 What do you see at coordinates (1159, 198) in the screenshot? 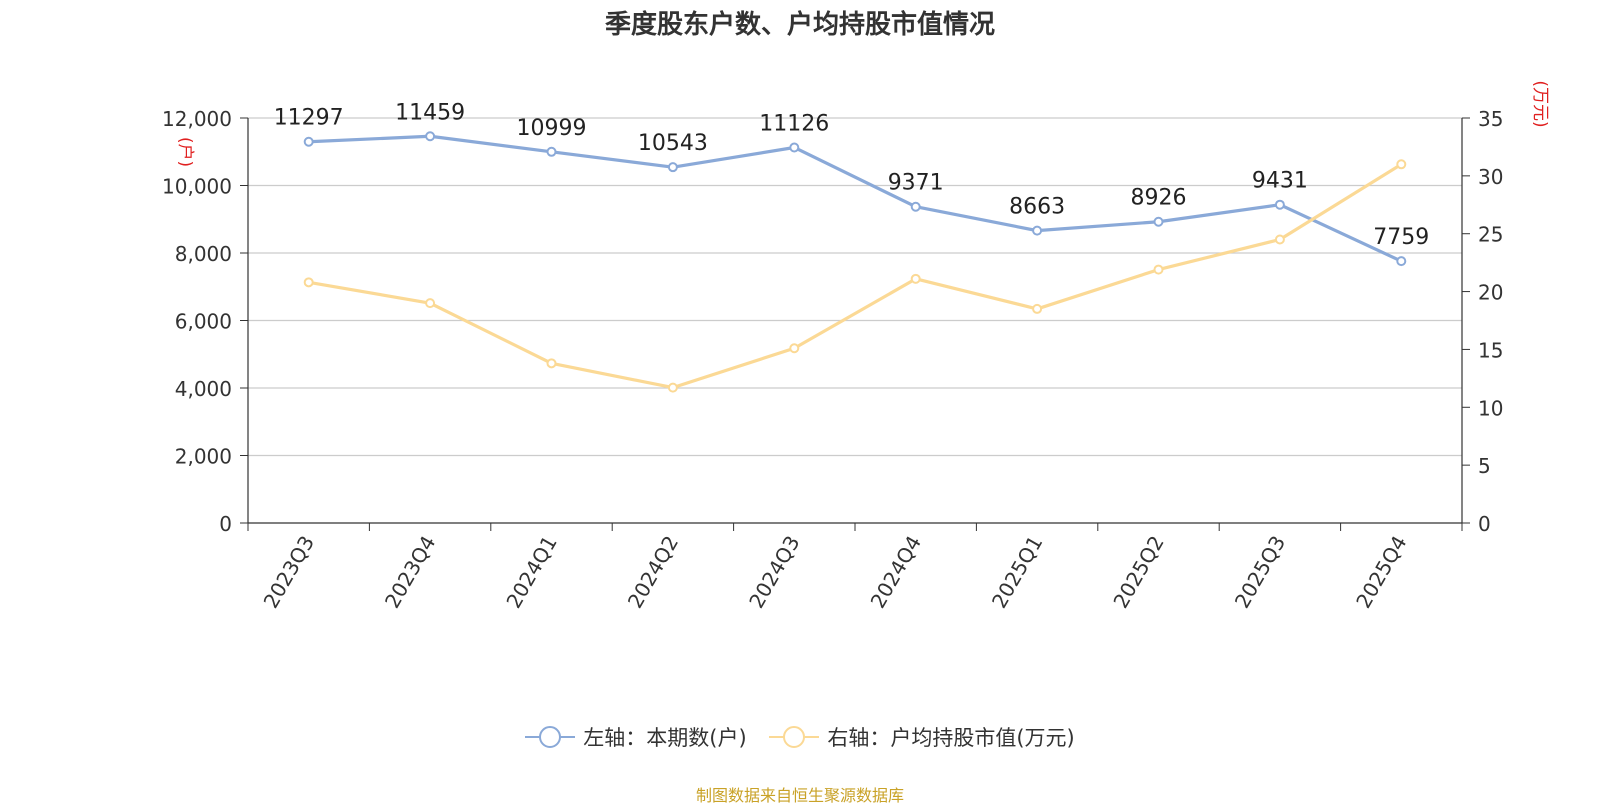
I see `data-label: 8926` at bounding box center [1159, 198].